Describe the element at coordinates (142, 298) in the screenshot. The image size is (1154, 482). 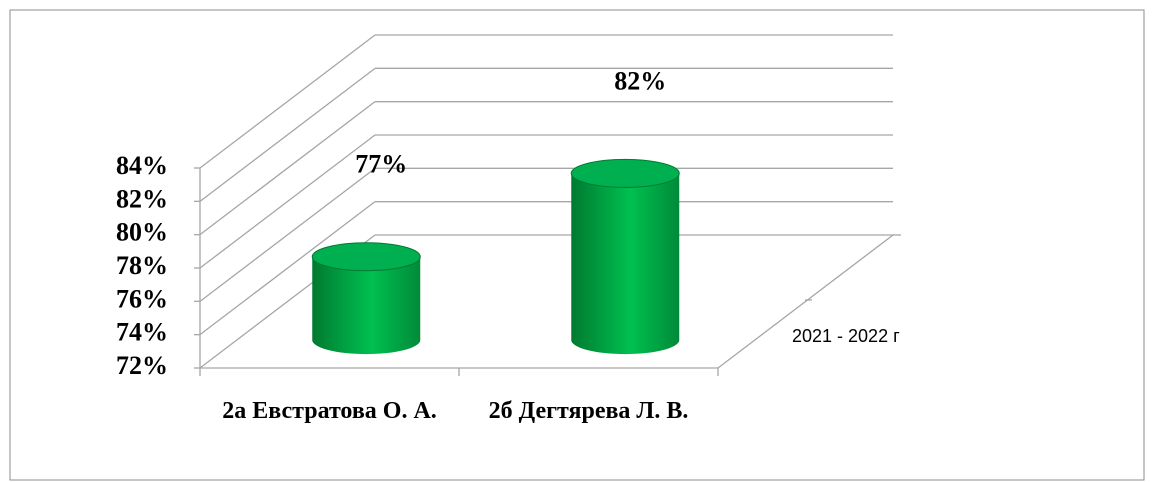
I see `y-tick-label: 76%` at that location.